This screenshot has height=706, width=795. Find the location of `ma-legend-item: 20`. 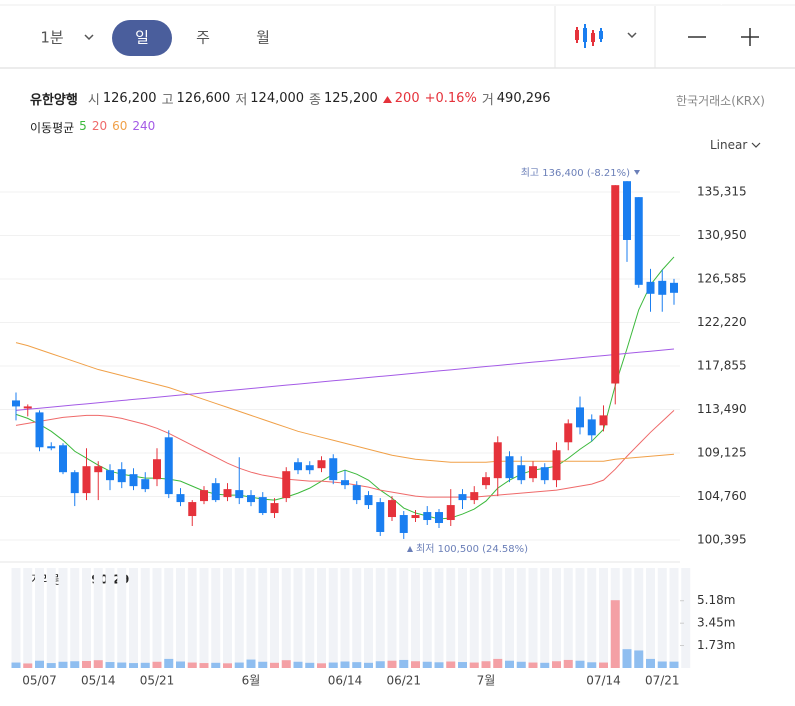

ma-legend-item: 20 is located at coordinates (99, 126).